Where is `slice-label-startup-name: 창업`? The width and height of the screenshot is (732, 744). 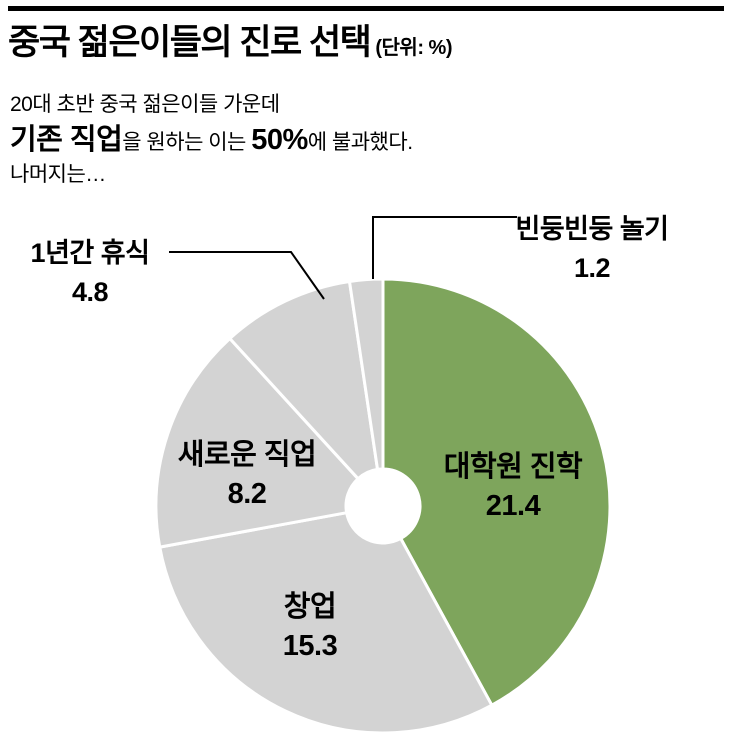
slice-label-startup-name: 창업 is located at coordinates (310, 607).